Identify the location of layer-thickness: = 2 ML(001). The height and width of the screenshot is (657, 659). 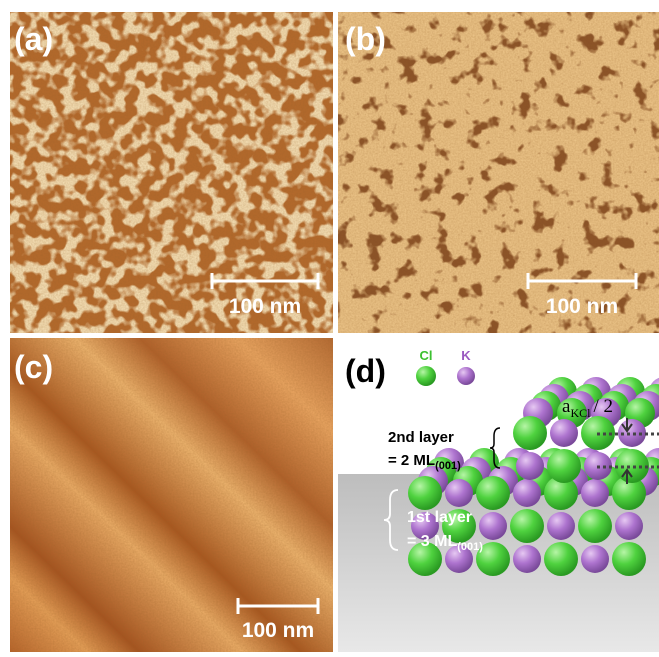
(424, 462).